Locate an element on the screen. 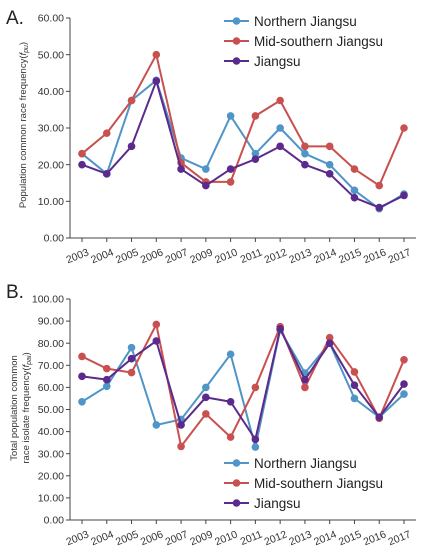  panel-b-y-axis-label-line2: race isolate frequency(fpai) is located at coordinates (27, 407).